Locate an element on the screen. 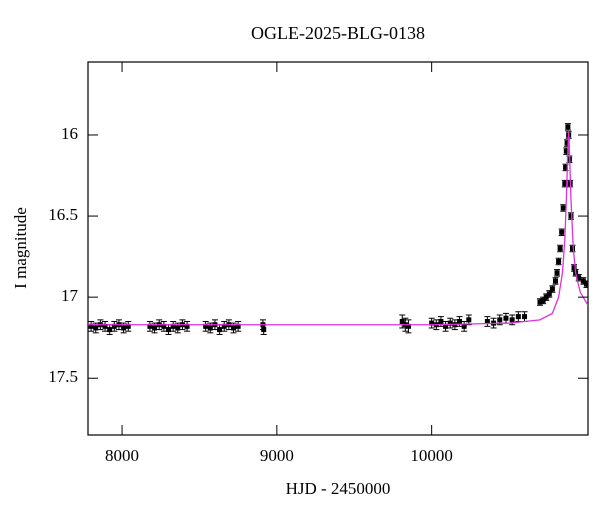  x-tick-label: 10000 is located at coordinates (431, 455).